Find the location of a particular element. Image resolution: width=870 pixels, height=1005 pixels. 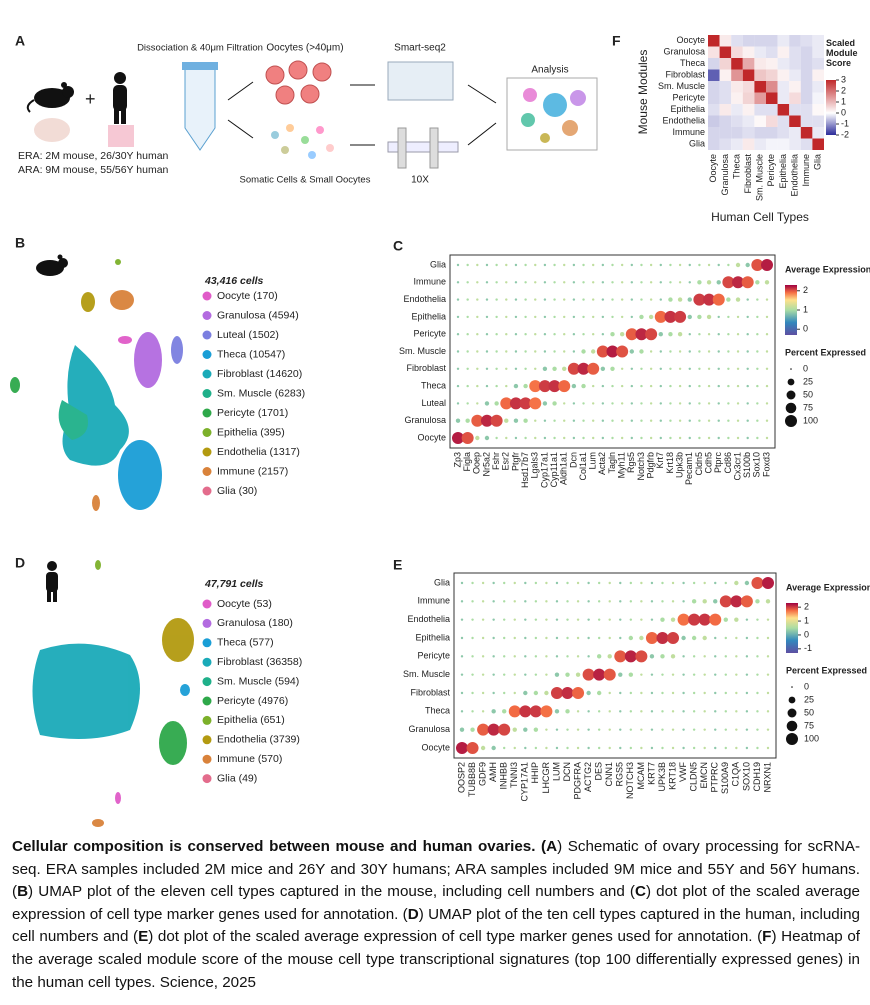

tick-label: 50 is located at coordinates (809, 712).